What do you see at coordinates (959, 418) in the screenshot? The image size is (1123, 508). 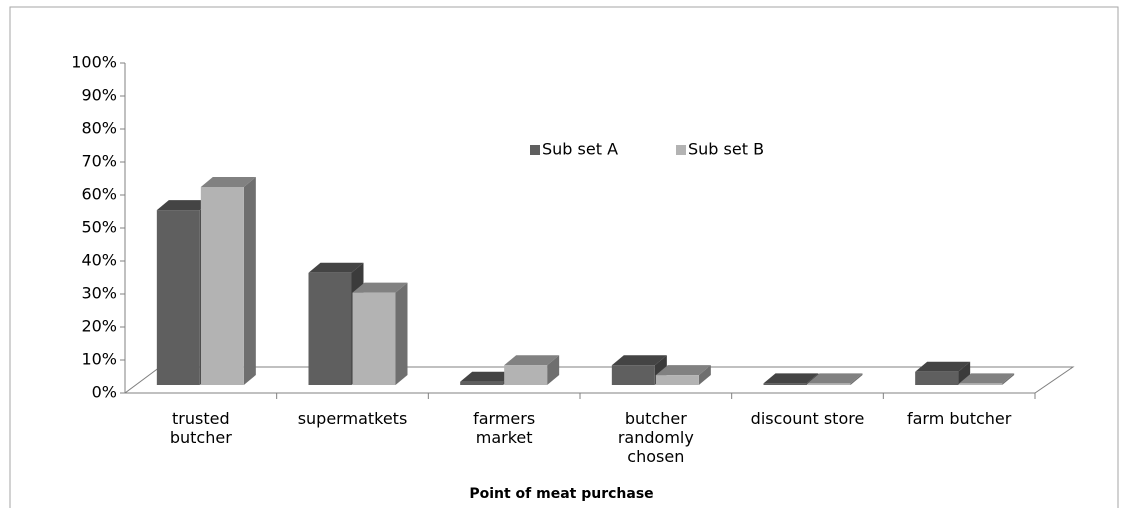 I see `x-tick-label: farm butcher` at bounding box center [959, 418].